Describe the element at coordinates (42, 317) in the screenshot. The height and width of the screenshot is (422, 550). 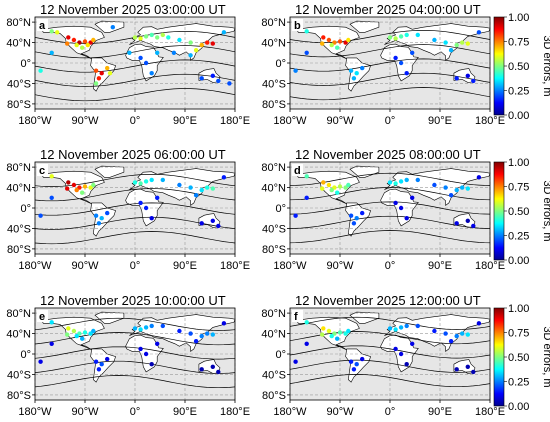
I see `panel-letter: e` at that location.